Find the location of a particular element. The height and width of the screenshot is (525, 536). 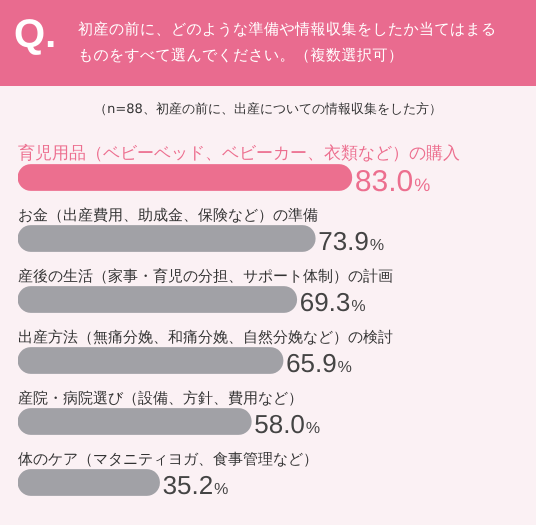

chart-subtitle: （n=88、初産の前に、出産についての情報収集をした方） is located at coordinates (268, 109).